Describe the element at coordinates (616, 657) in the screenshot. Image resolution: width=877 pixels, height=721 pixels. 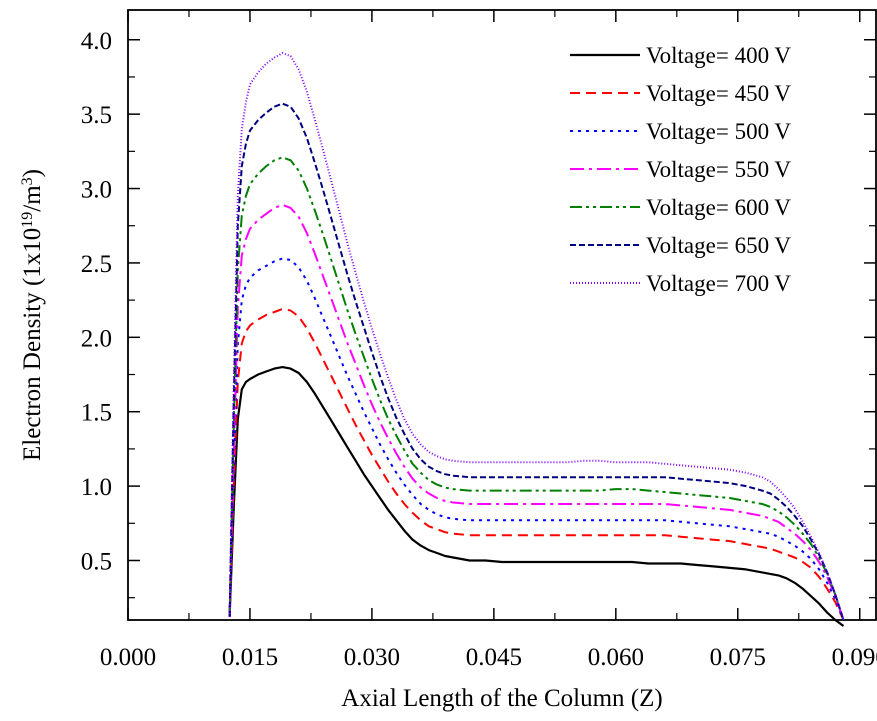
I see `x-tick-label: 0.060` at that location.